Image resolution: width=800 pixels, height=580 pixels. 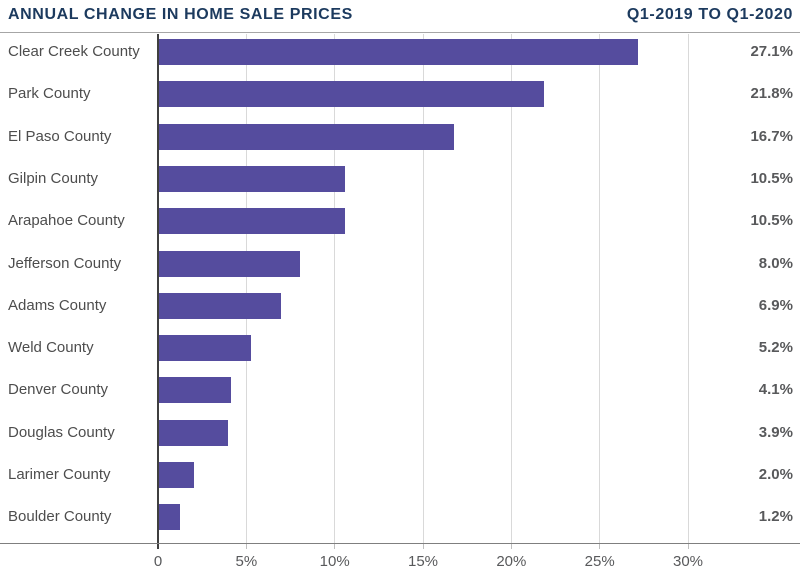 I want to click on value-label: 8.0%, so click(x=775, y=263).